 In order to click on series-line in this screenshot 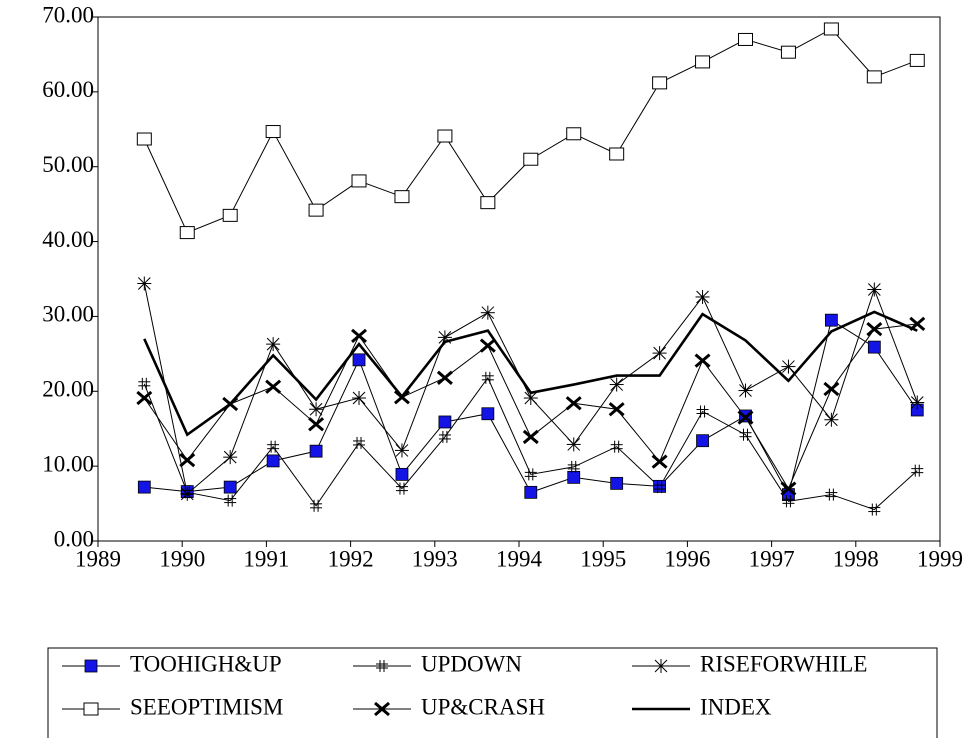, I will do `click(530, 443)`.